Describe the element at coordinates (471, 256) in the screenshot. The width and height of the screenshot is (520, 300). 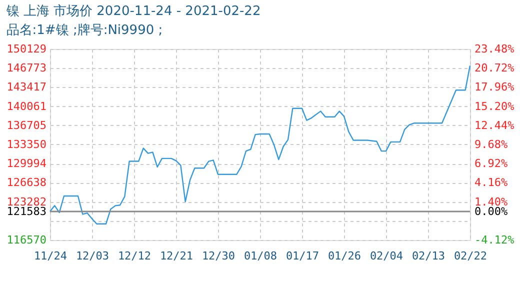
I see `x-tick-label: 02/22` at that location.